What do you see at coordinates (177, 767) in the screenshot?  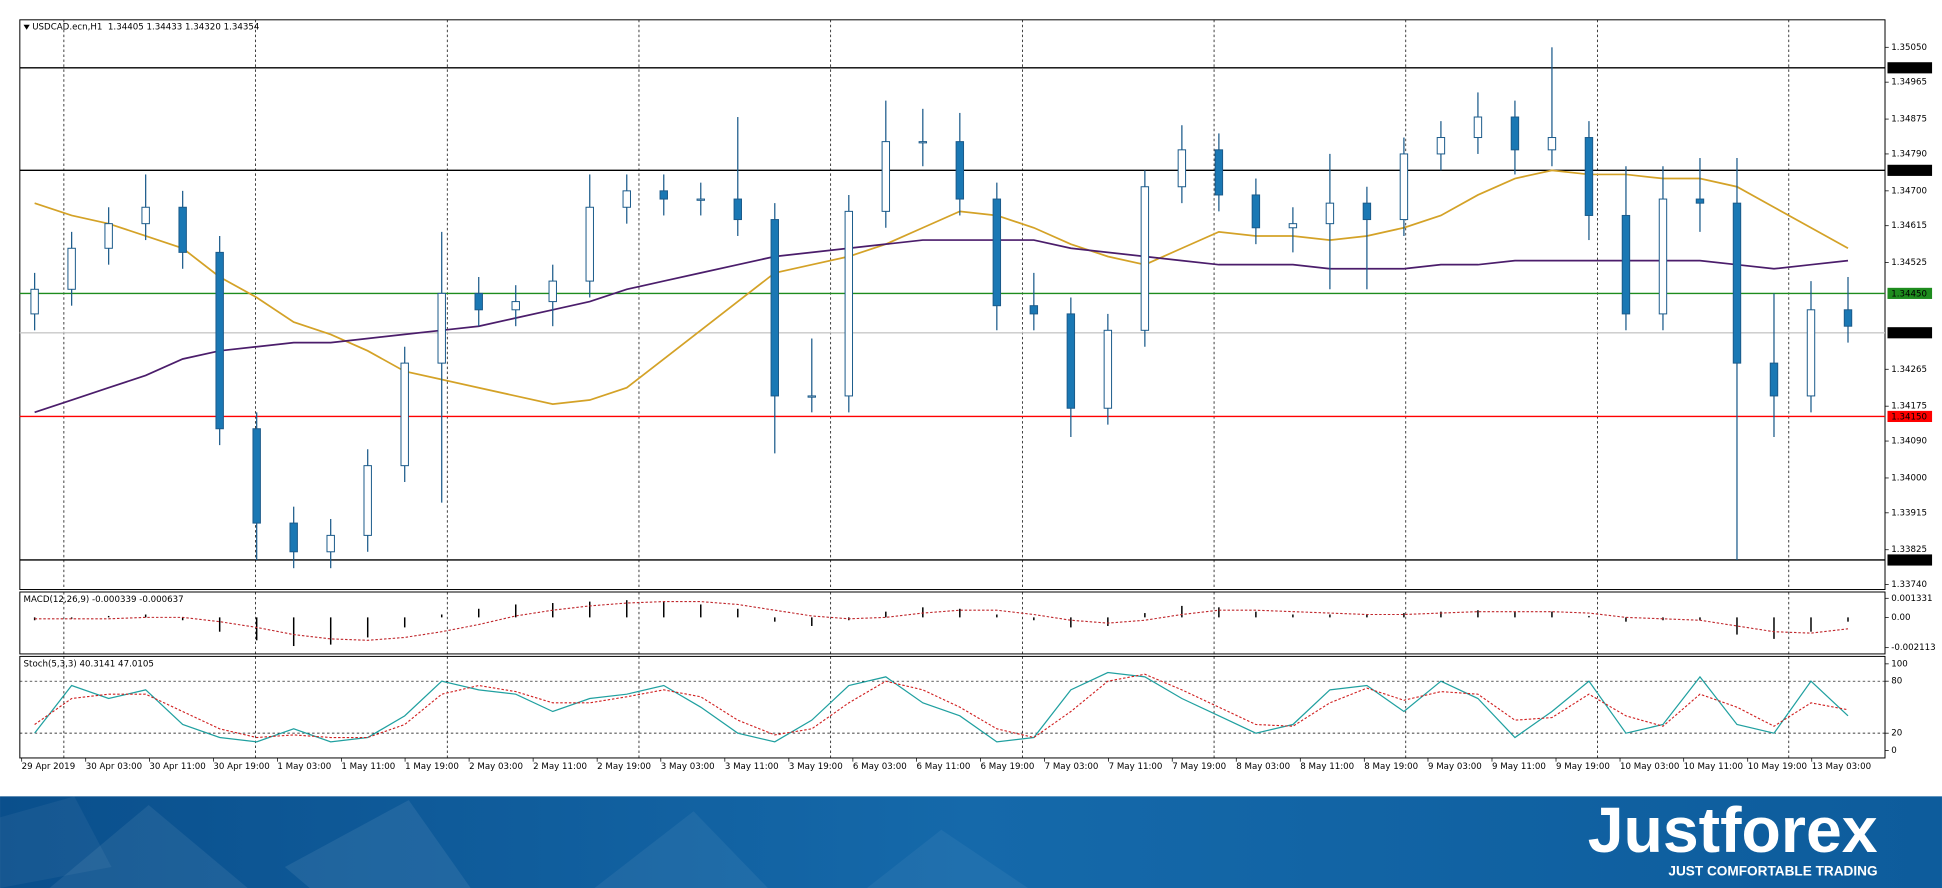 I see `x-tick-label: 30 Apr 11:00` at bounding box center [177, 767].